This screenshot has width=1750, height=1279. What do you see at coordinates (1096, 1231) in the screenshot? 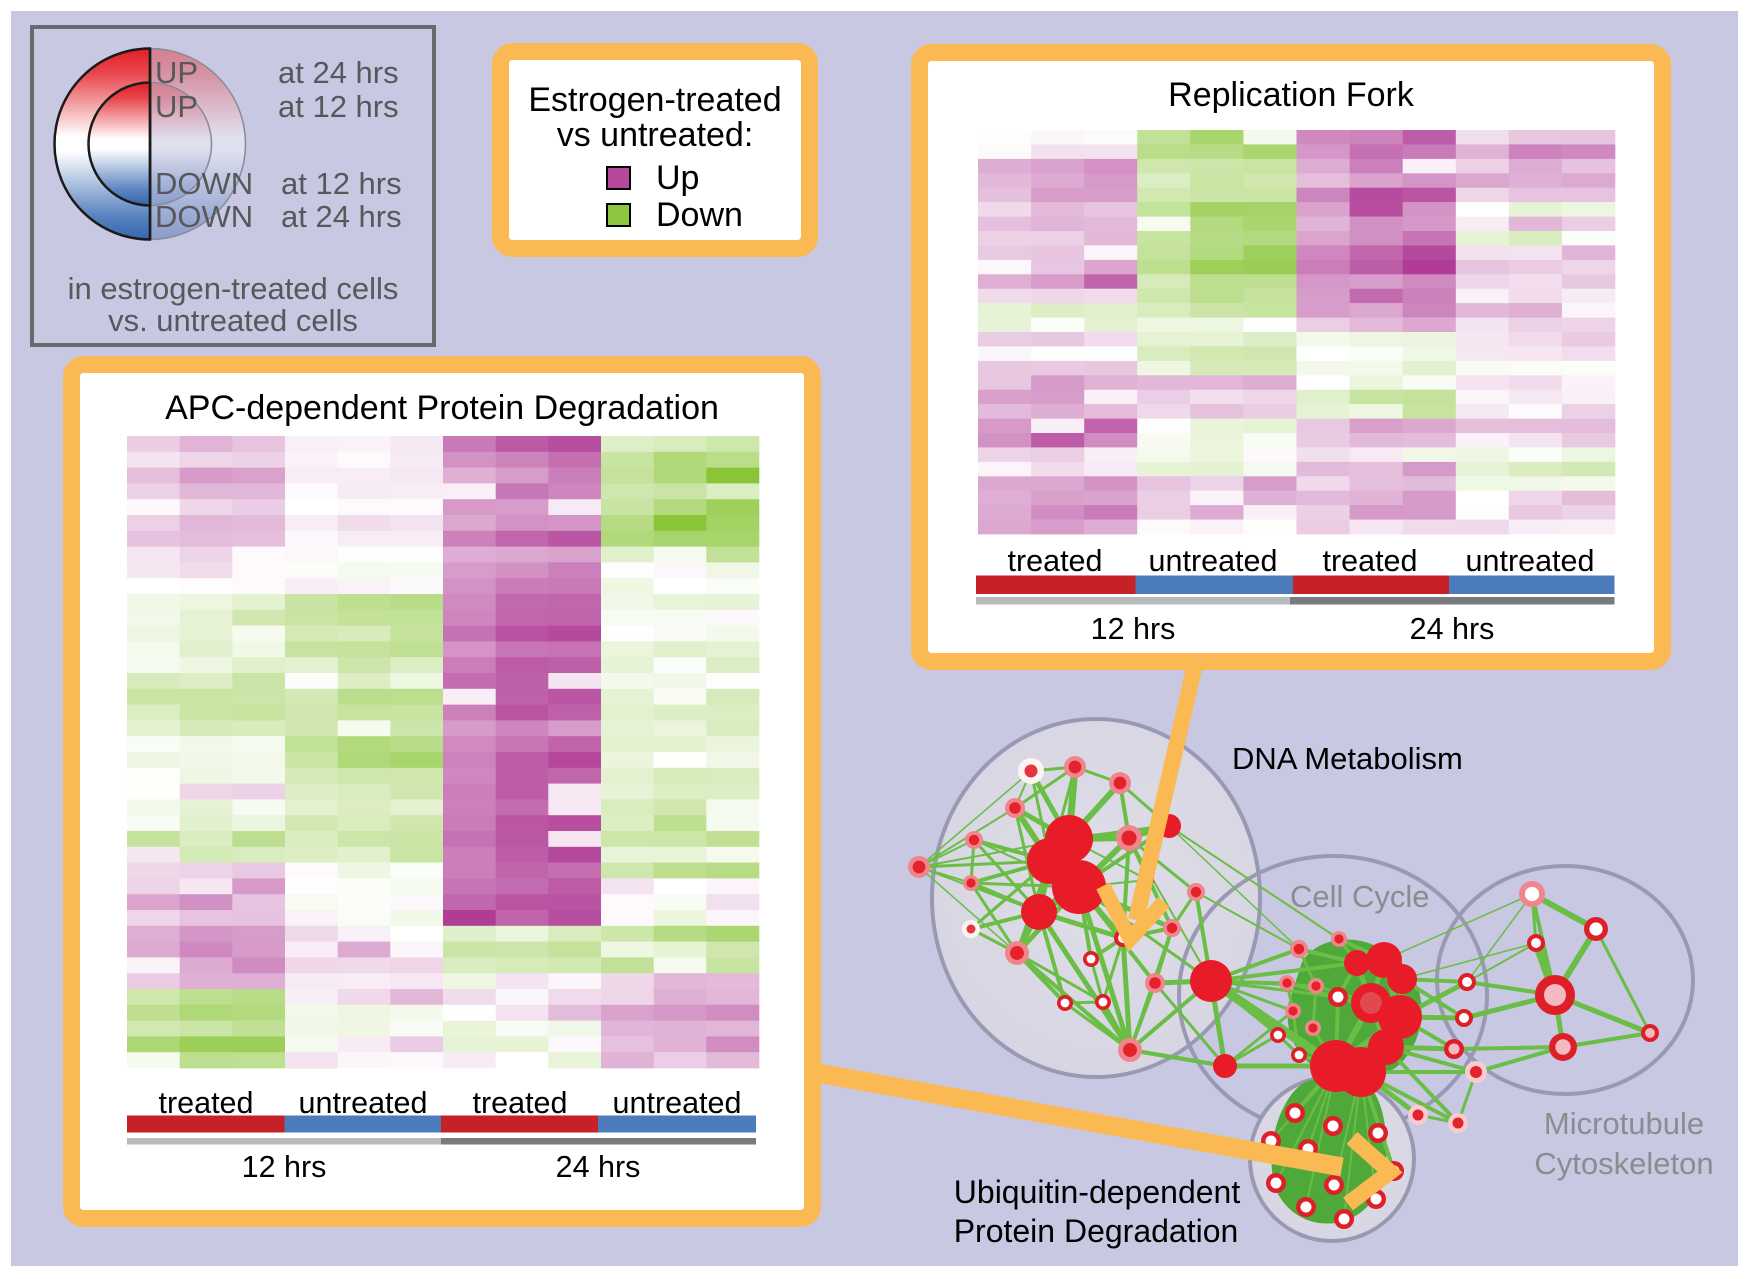
I see `svg-text: Protein Degradation` at bounding box center [1096, 1231].